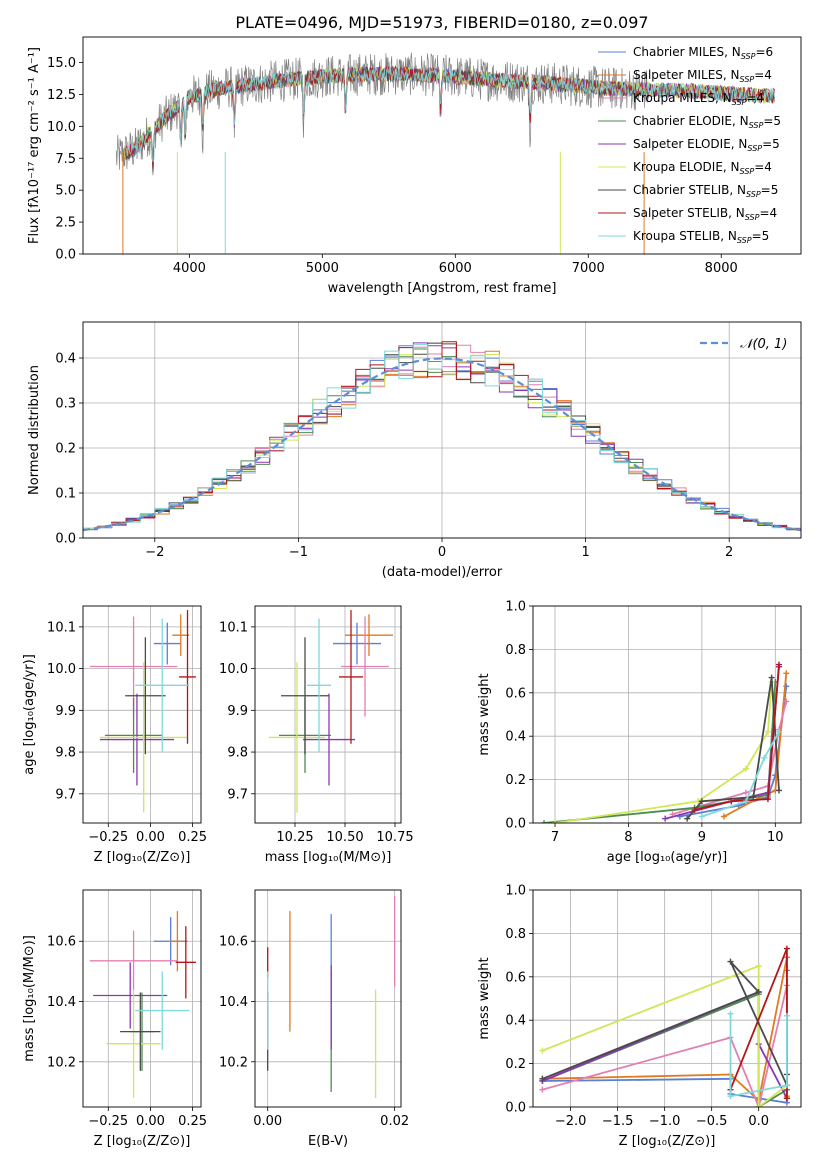 The image size is (819, 1170). I want to click on y-tick-label: 12.5, so click(61, 95).